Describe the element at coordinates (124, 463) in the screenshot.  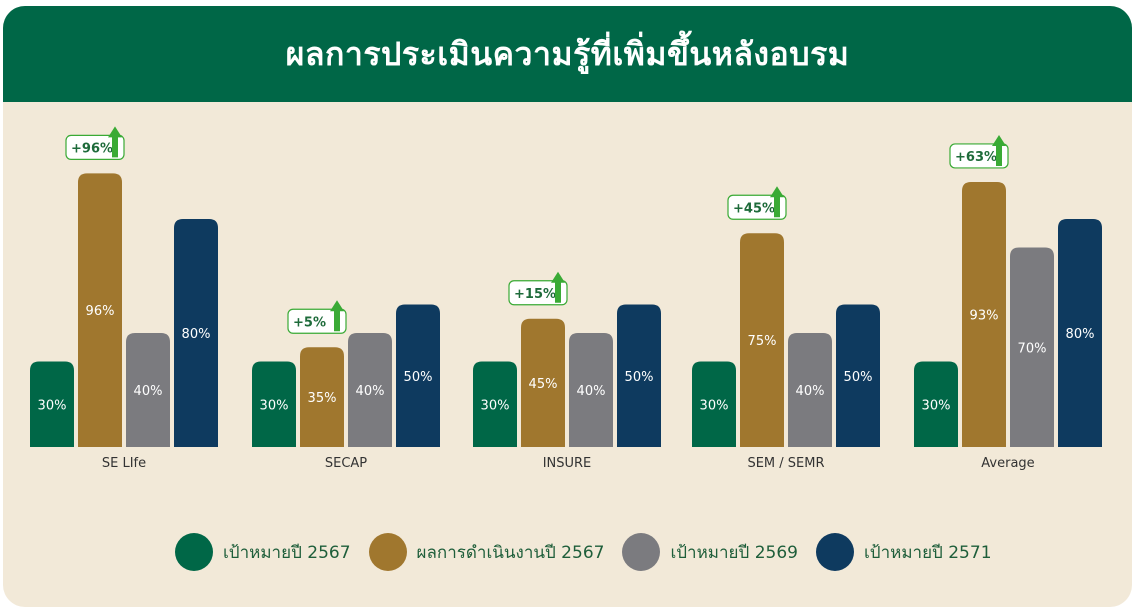
I see `category-label: SE LIfe` at that location.